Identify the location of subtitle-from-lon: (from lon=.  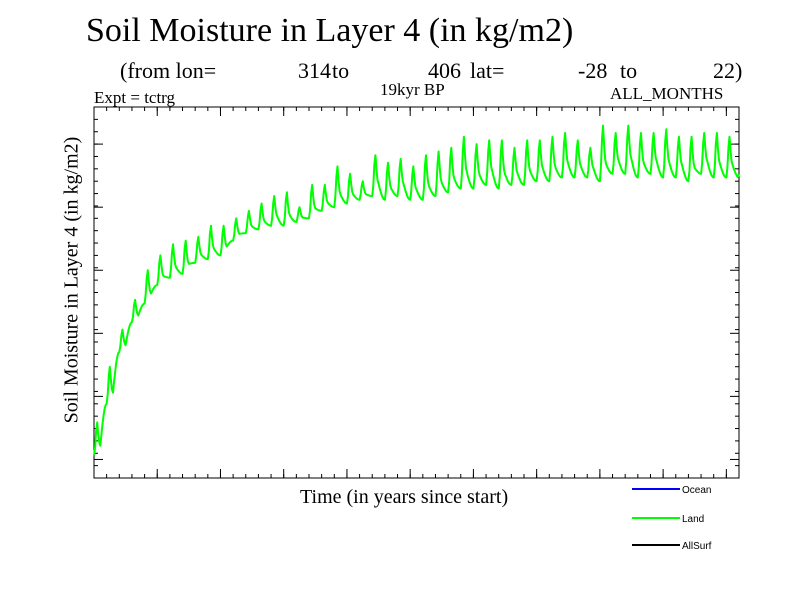
(168, 70).